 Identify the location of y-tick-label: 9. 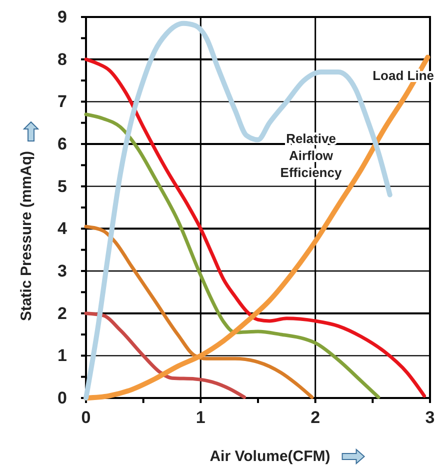
(62, 16).